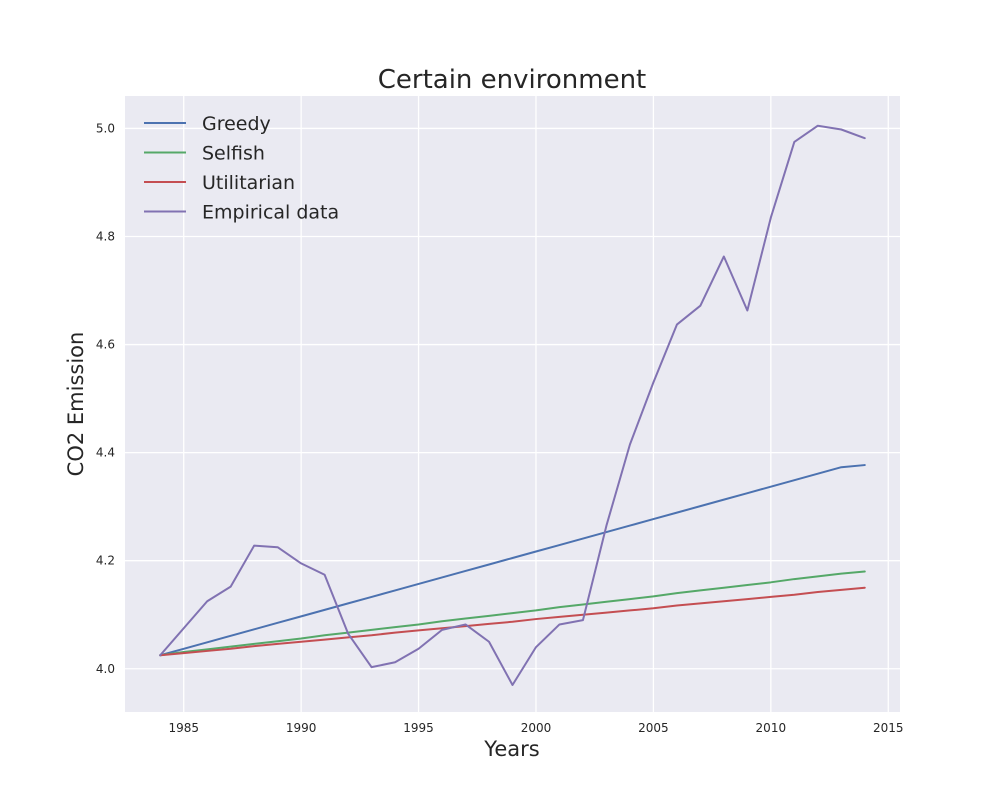 The width and height of the screenshot is (1000, 800). I want to click on x-tick-label: 1995, so click(418, 728).